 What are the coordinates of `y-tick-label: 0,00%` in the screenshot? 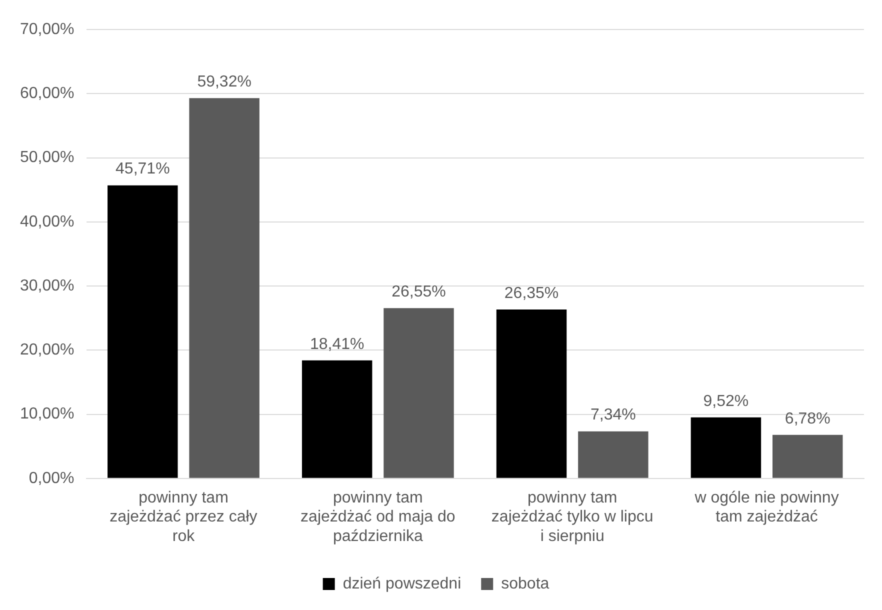 It's located at (51, 478).